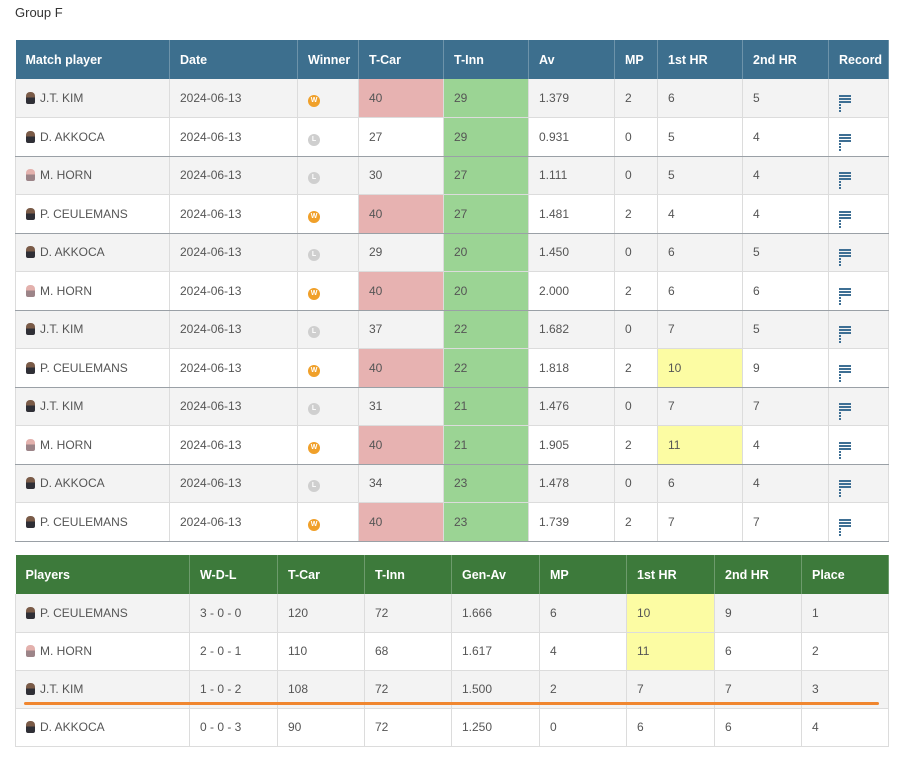  What do you see at coordinates (233, 574) in the screenshot?
I see `standings-header-w-d-l: W-D-L` at bounding box center [233, 574].